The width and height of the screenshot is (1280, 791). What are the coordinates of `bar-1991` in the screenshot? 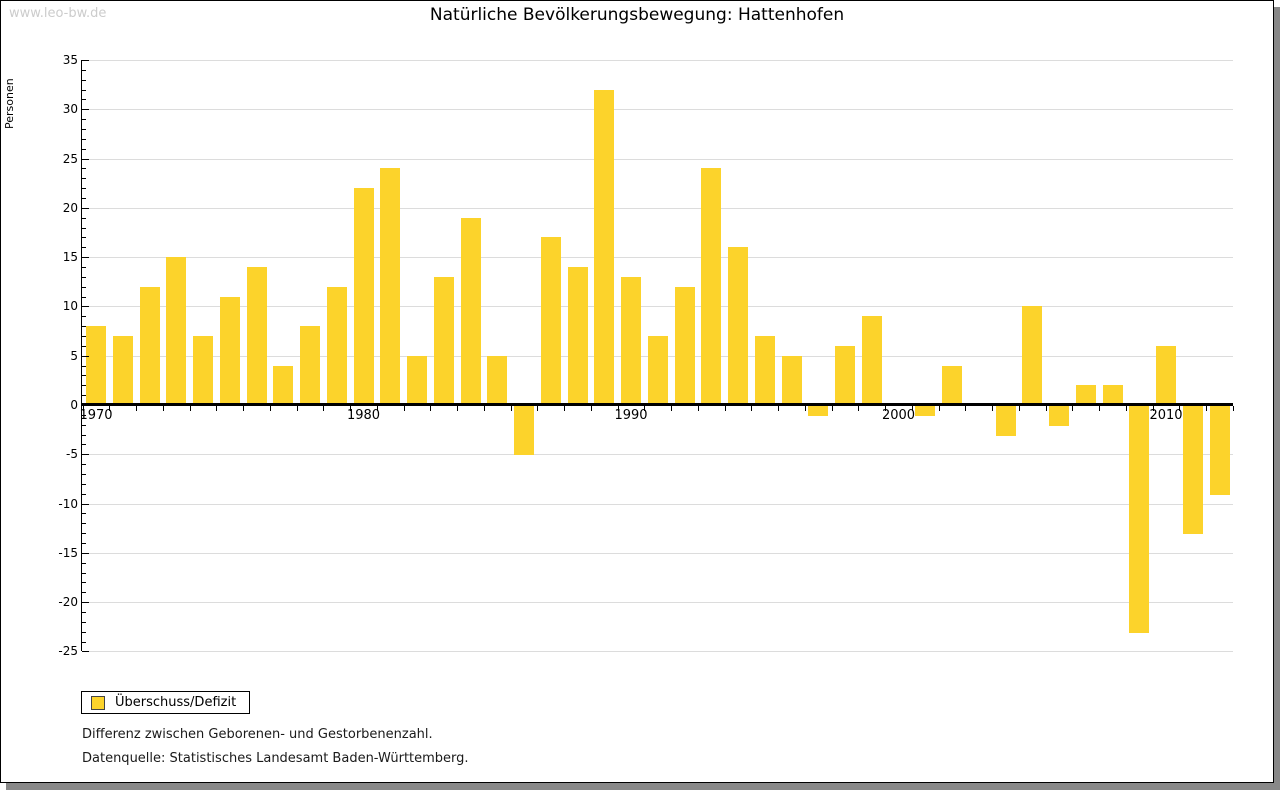 It's located at (657, 370).